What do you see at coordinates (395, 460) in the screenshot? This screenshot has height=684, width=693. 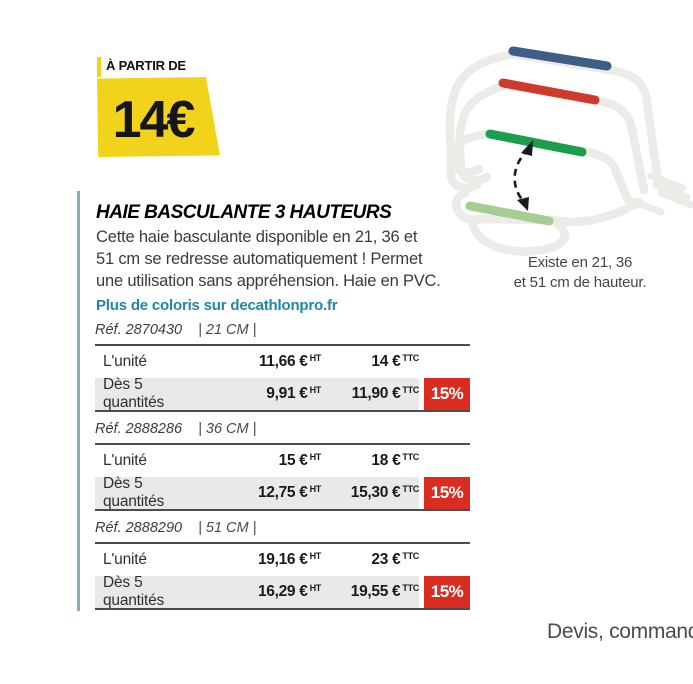 I see `price-ttc: 18 € TTC` at bounding box center [395, 460].